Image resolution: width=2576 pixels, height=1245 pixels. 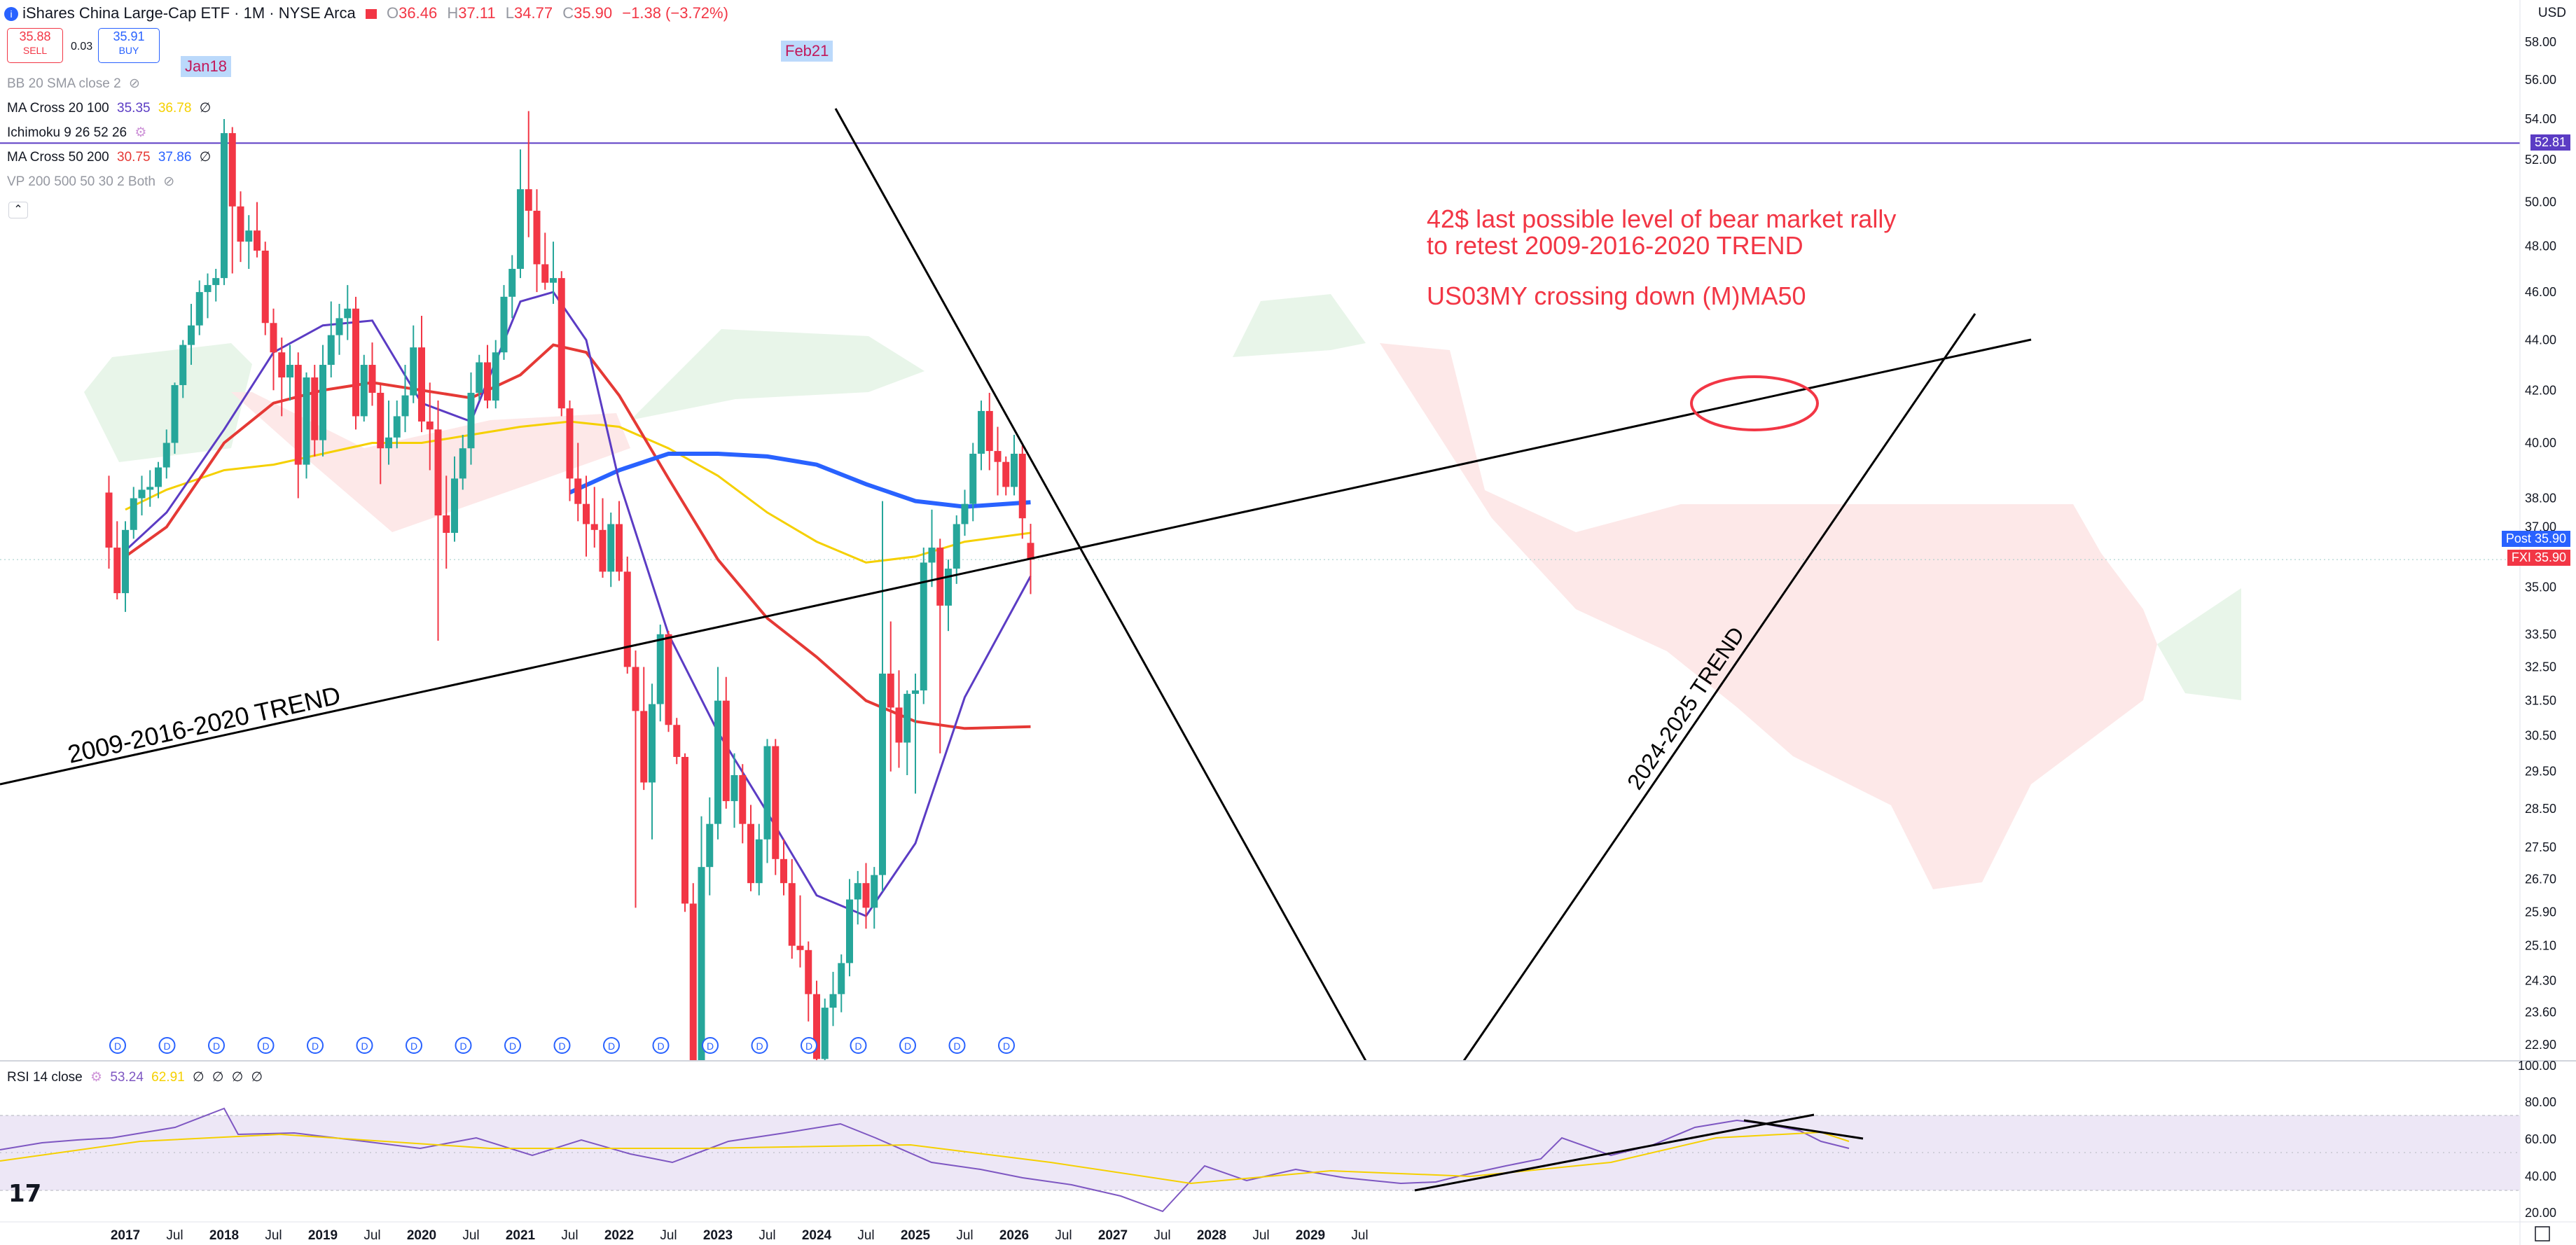 I want to click on time-axis-tick-label: 2027, so click(x=1113, y=1235).